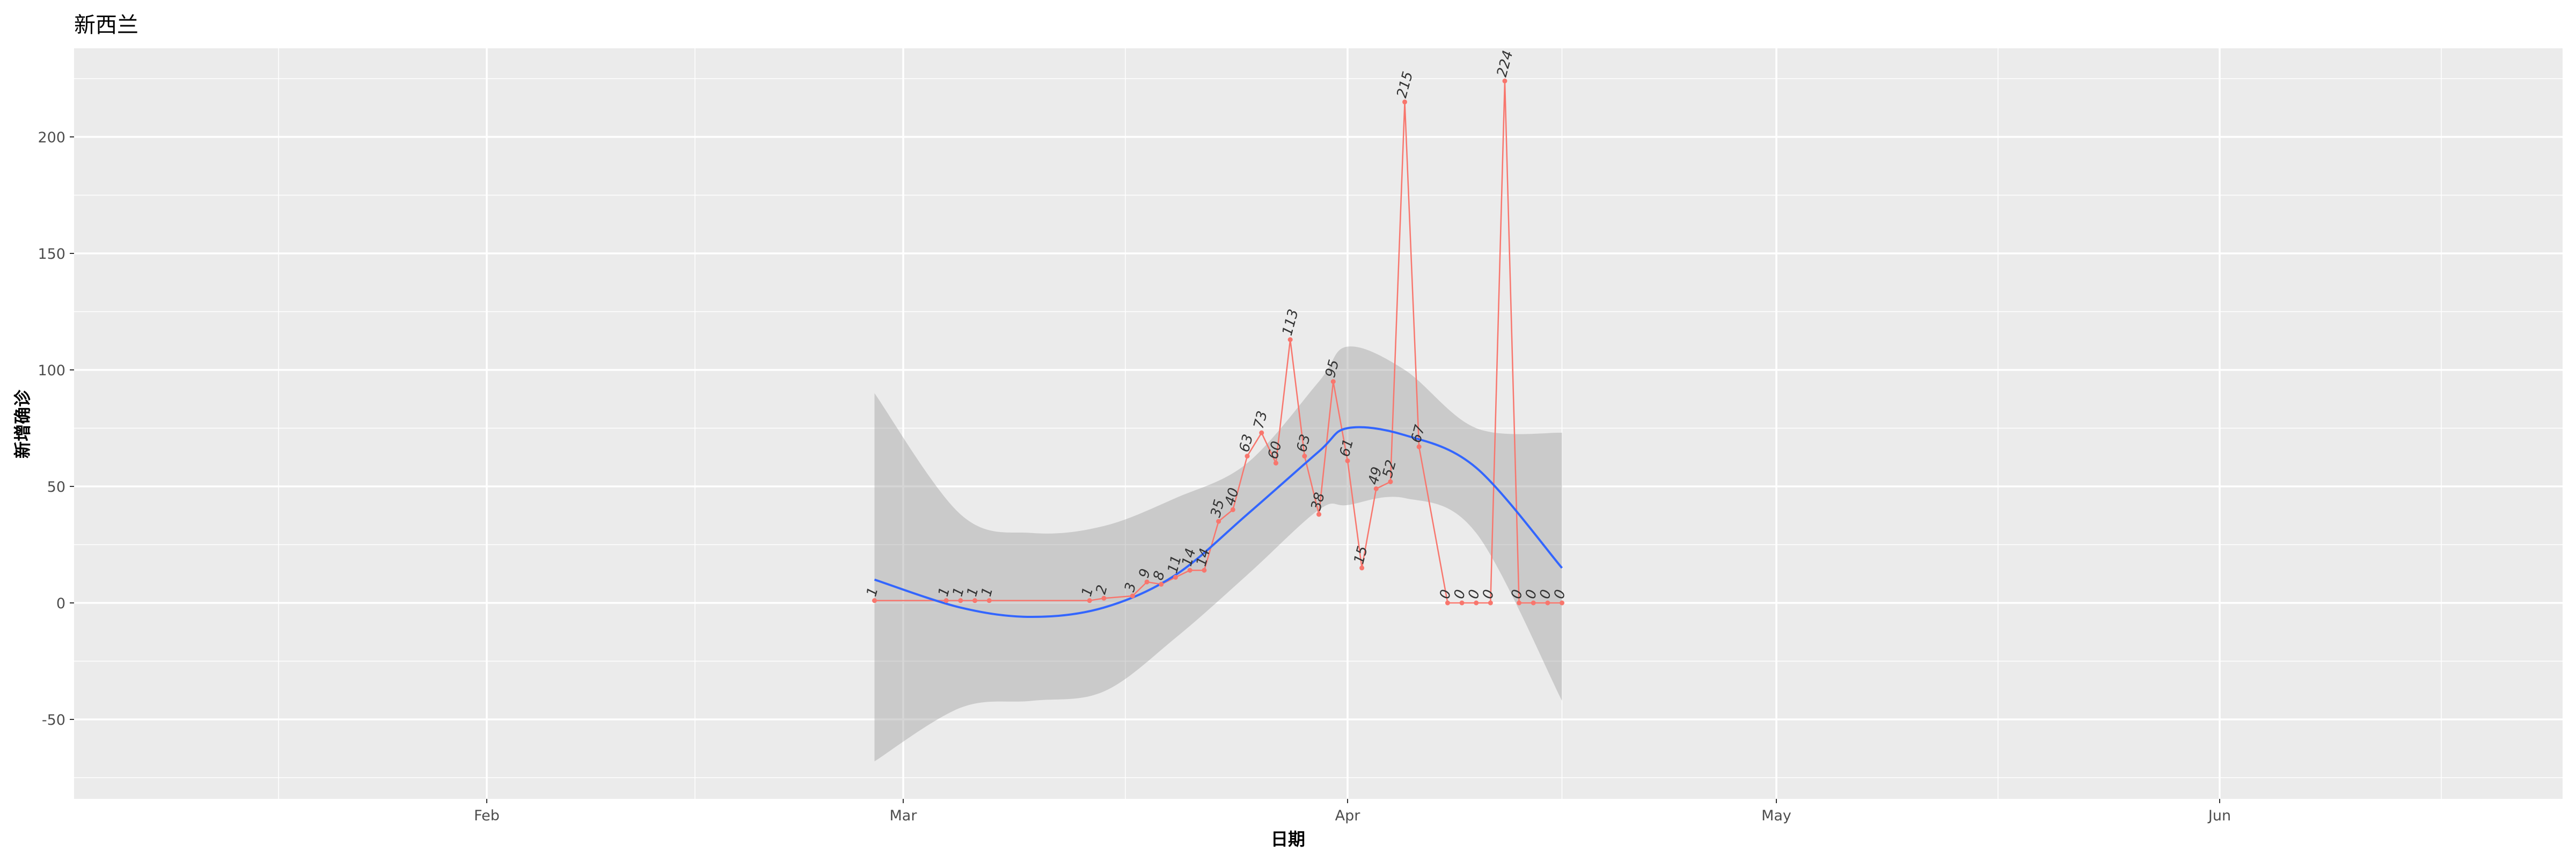  I want to click on data-label: 3, so click(1130, 587).